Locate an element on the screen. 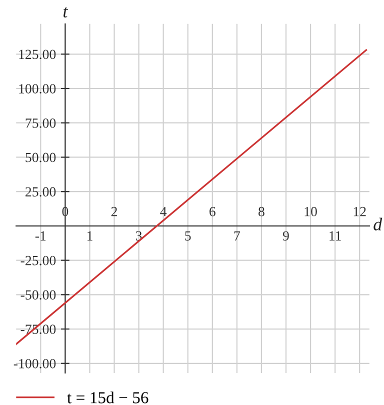 This screenshot has width=384, height=405. legend-label: t = 15d − 56 is located at coordinates (107, 398).